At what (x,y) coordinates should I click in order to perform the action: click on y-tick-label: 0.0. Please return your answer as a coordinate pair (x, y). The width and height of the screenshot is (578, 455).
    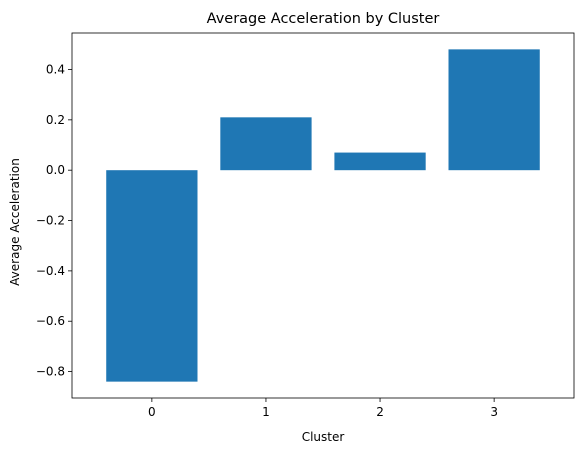
    Looking at the image, I should click on (55, 170).